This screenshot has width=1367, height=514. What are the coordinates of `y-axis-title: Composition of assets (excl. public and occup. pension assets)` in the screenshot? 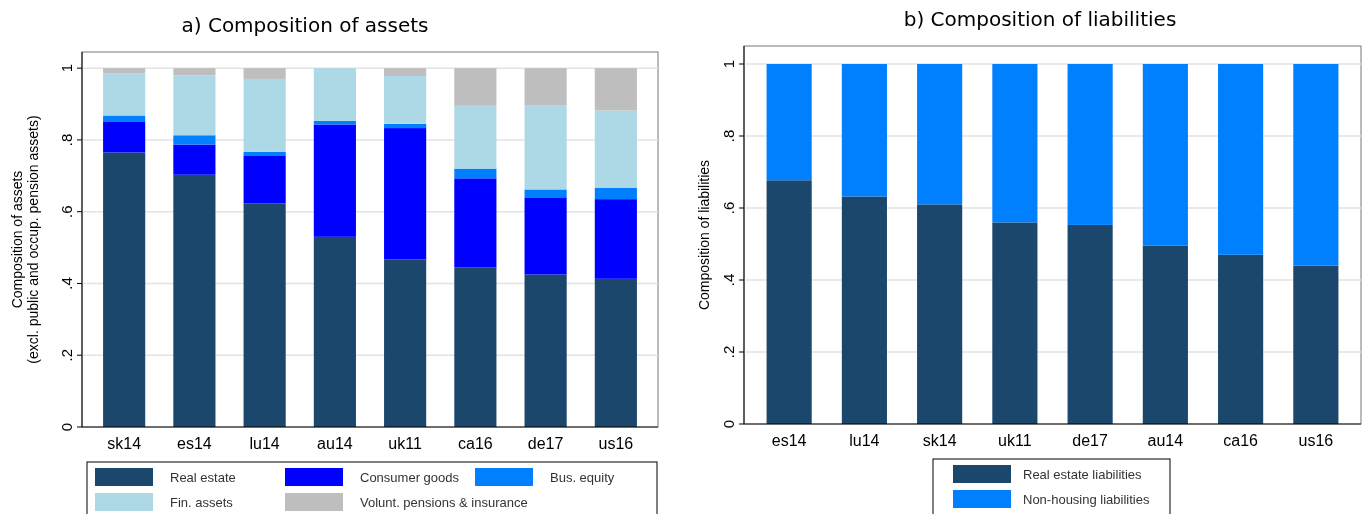 It's located at (25, 239).